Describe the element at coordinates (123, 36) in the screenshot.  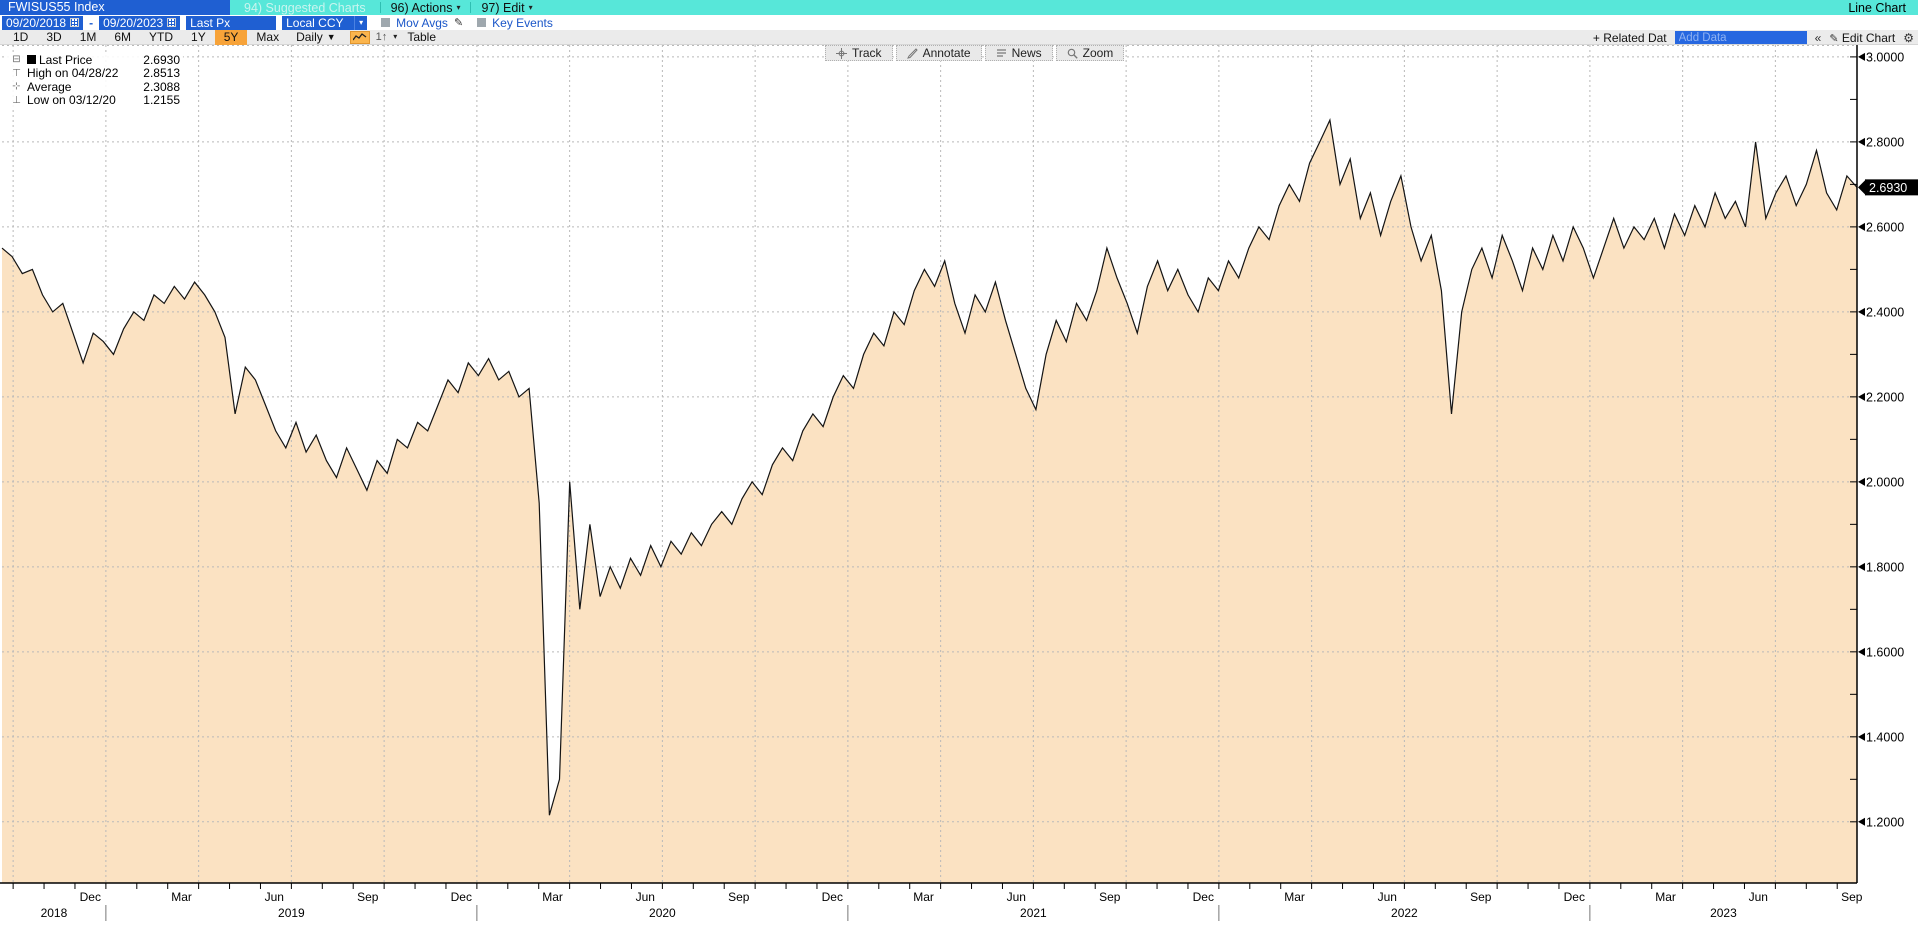
I see `period-6m: 6M` at that location.